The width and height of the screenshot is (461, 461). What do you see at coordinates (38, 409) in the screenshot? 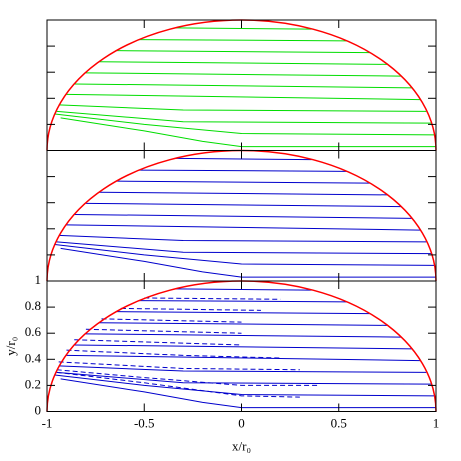
I see `y-tick-label: 0` at bounding box center [38, 409].